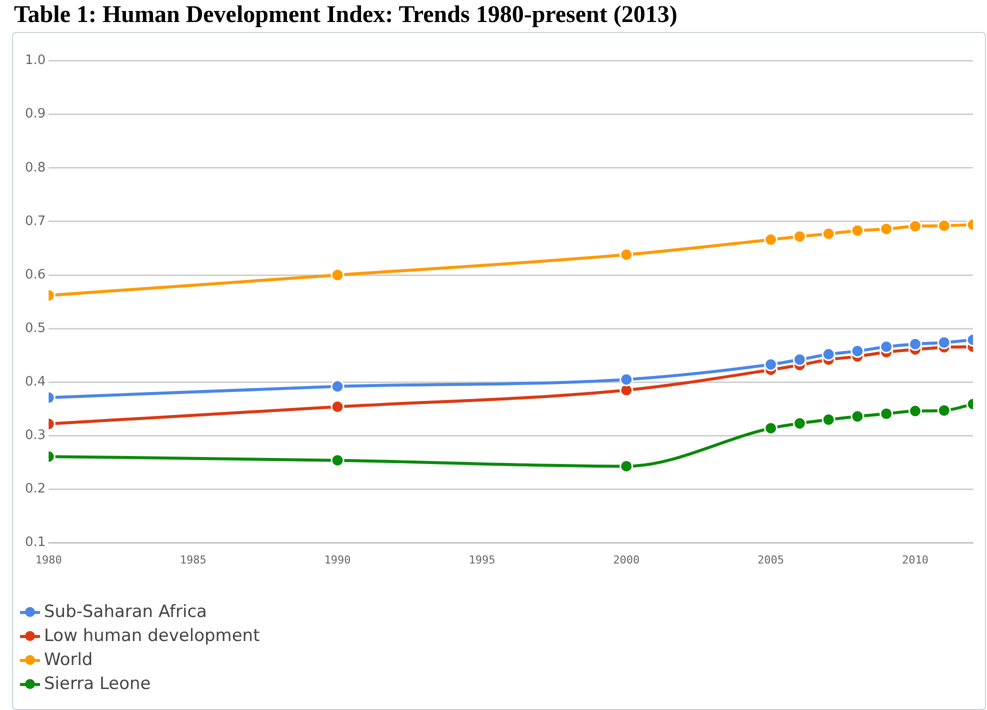 The height and width of the screenshot is (710, 987). Describe the element at coordinates (626, 559) in the screenshot. I see `x-tick-label: 2000` at that location.